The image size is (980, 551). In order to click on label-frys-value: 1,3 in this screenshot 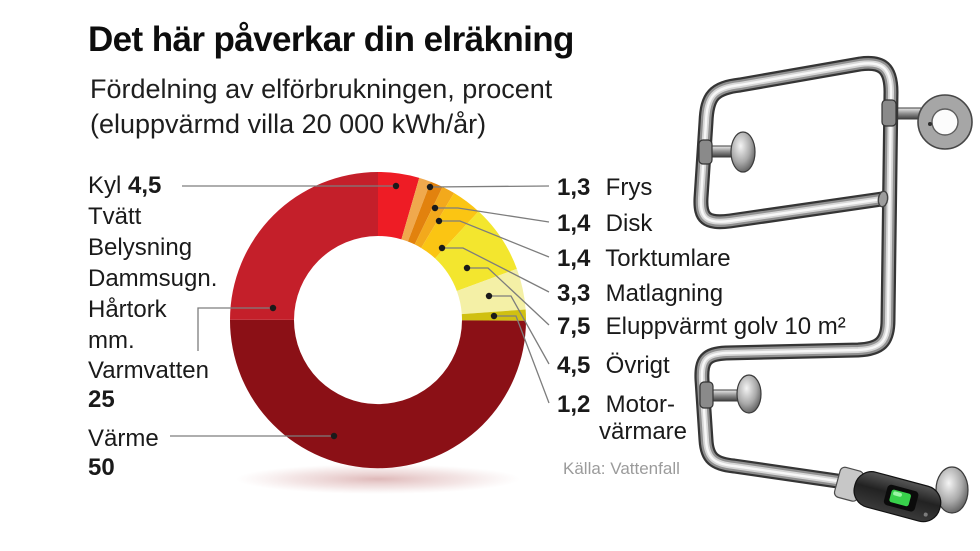, I will do `click(574, 187)`.